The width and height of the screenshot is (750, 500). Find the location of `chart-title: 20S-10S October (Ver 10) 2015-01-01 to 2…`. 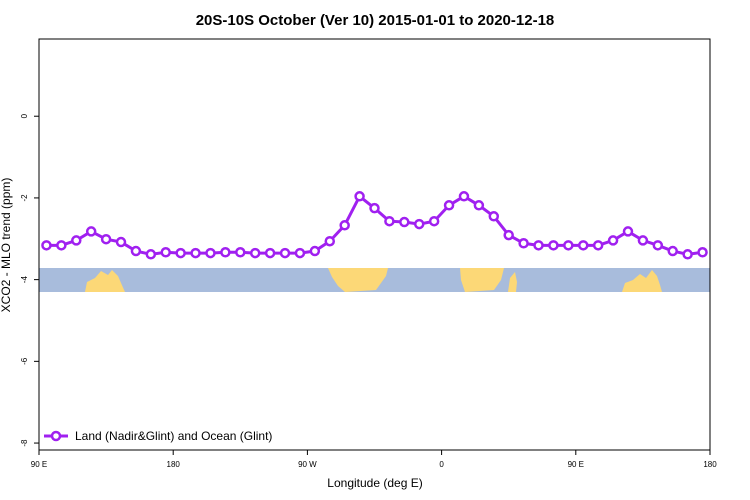

chart-title: 20S-10S October (Ver 10) 2015-01-01 to 2… is located at coordinates (375, 20).